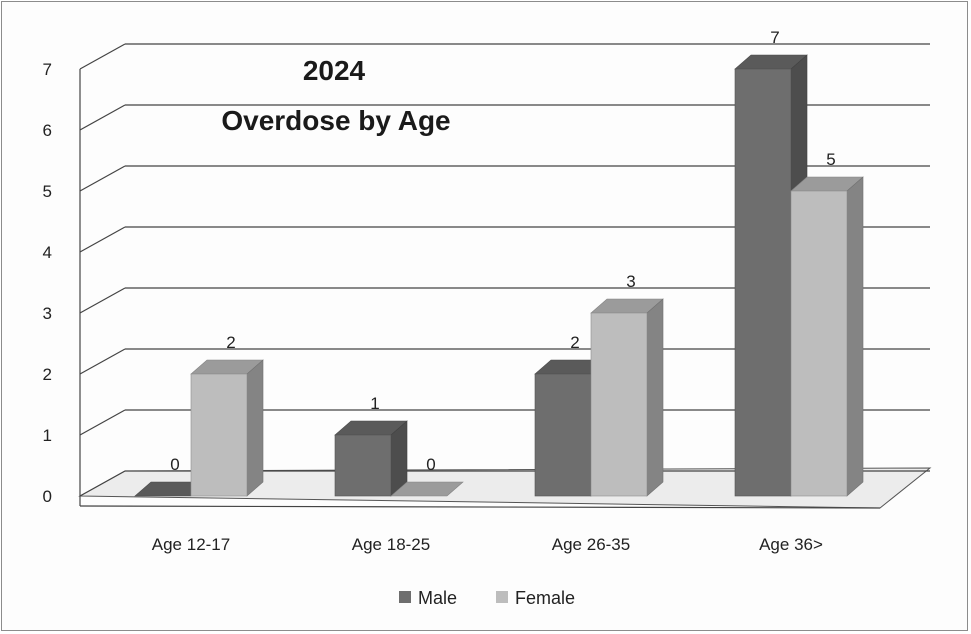 The width and height of the screenshot is (971, 634). I want to click on data-label-female: 5, so click(830, 159).